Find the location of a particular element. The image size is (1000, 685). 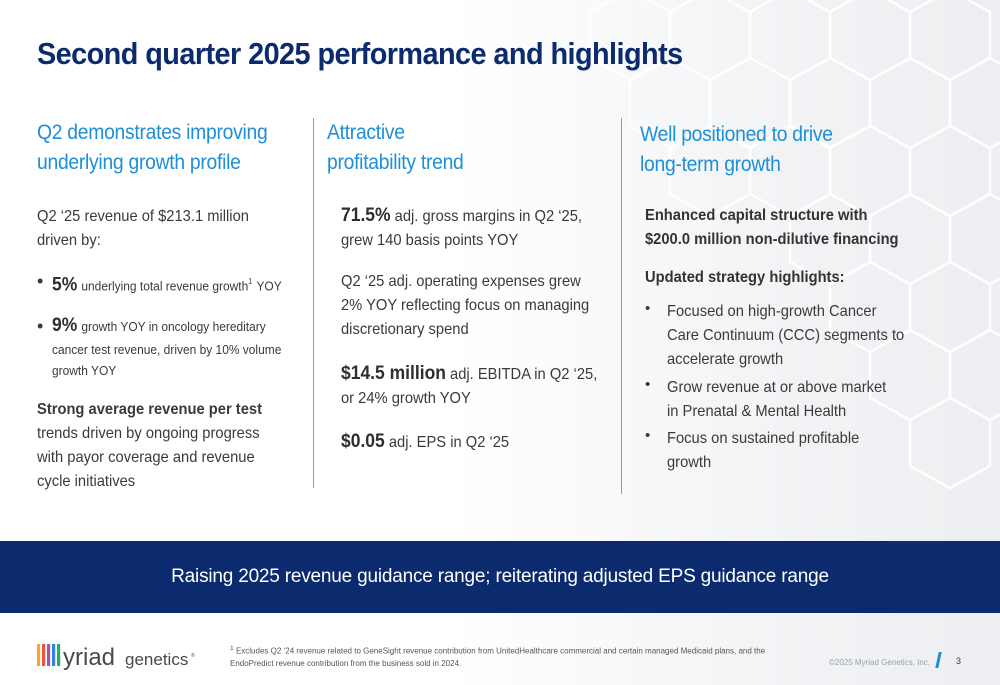

strategy-item-profitability-line-2: growth is located at coordinates (689, 462).